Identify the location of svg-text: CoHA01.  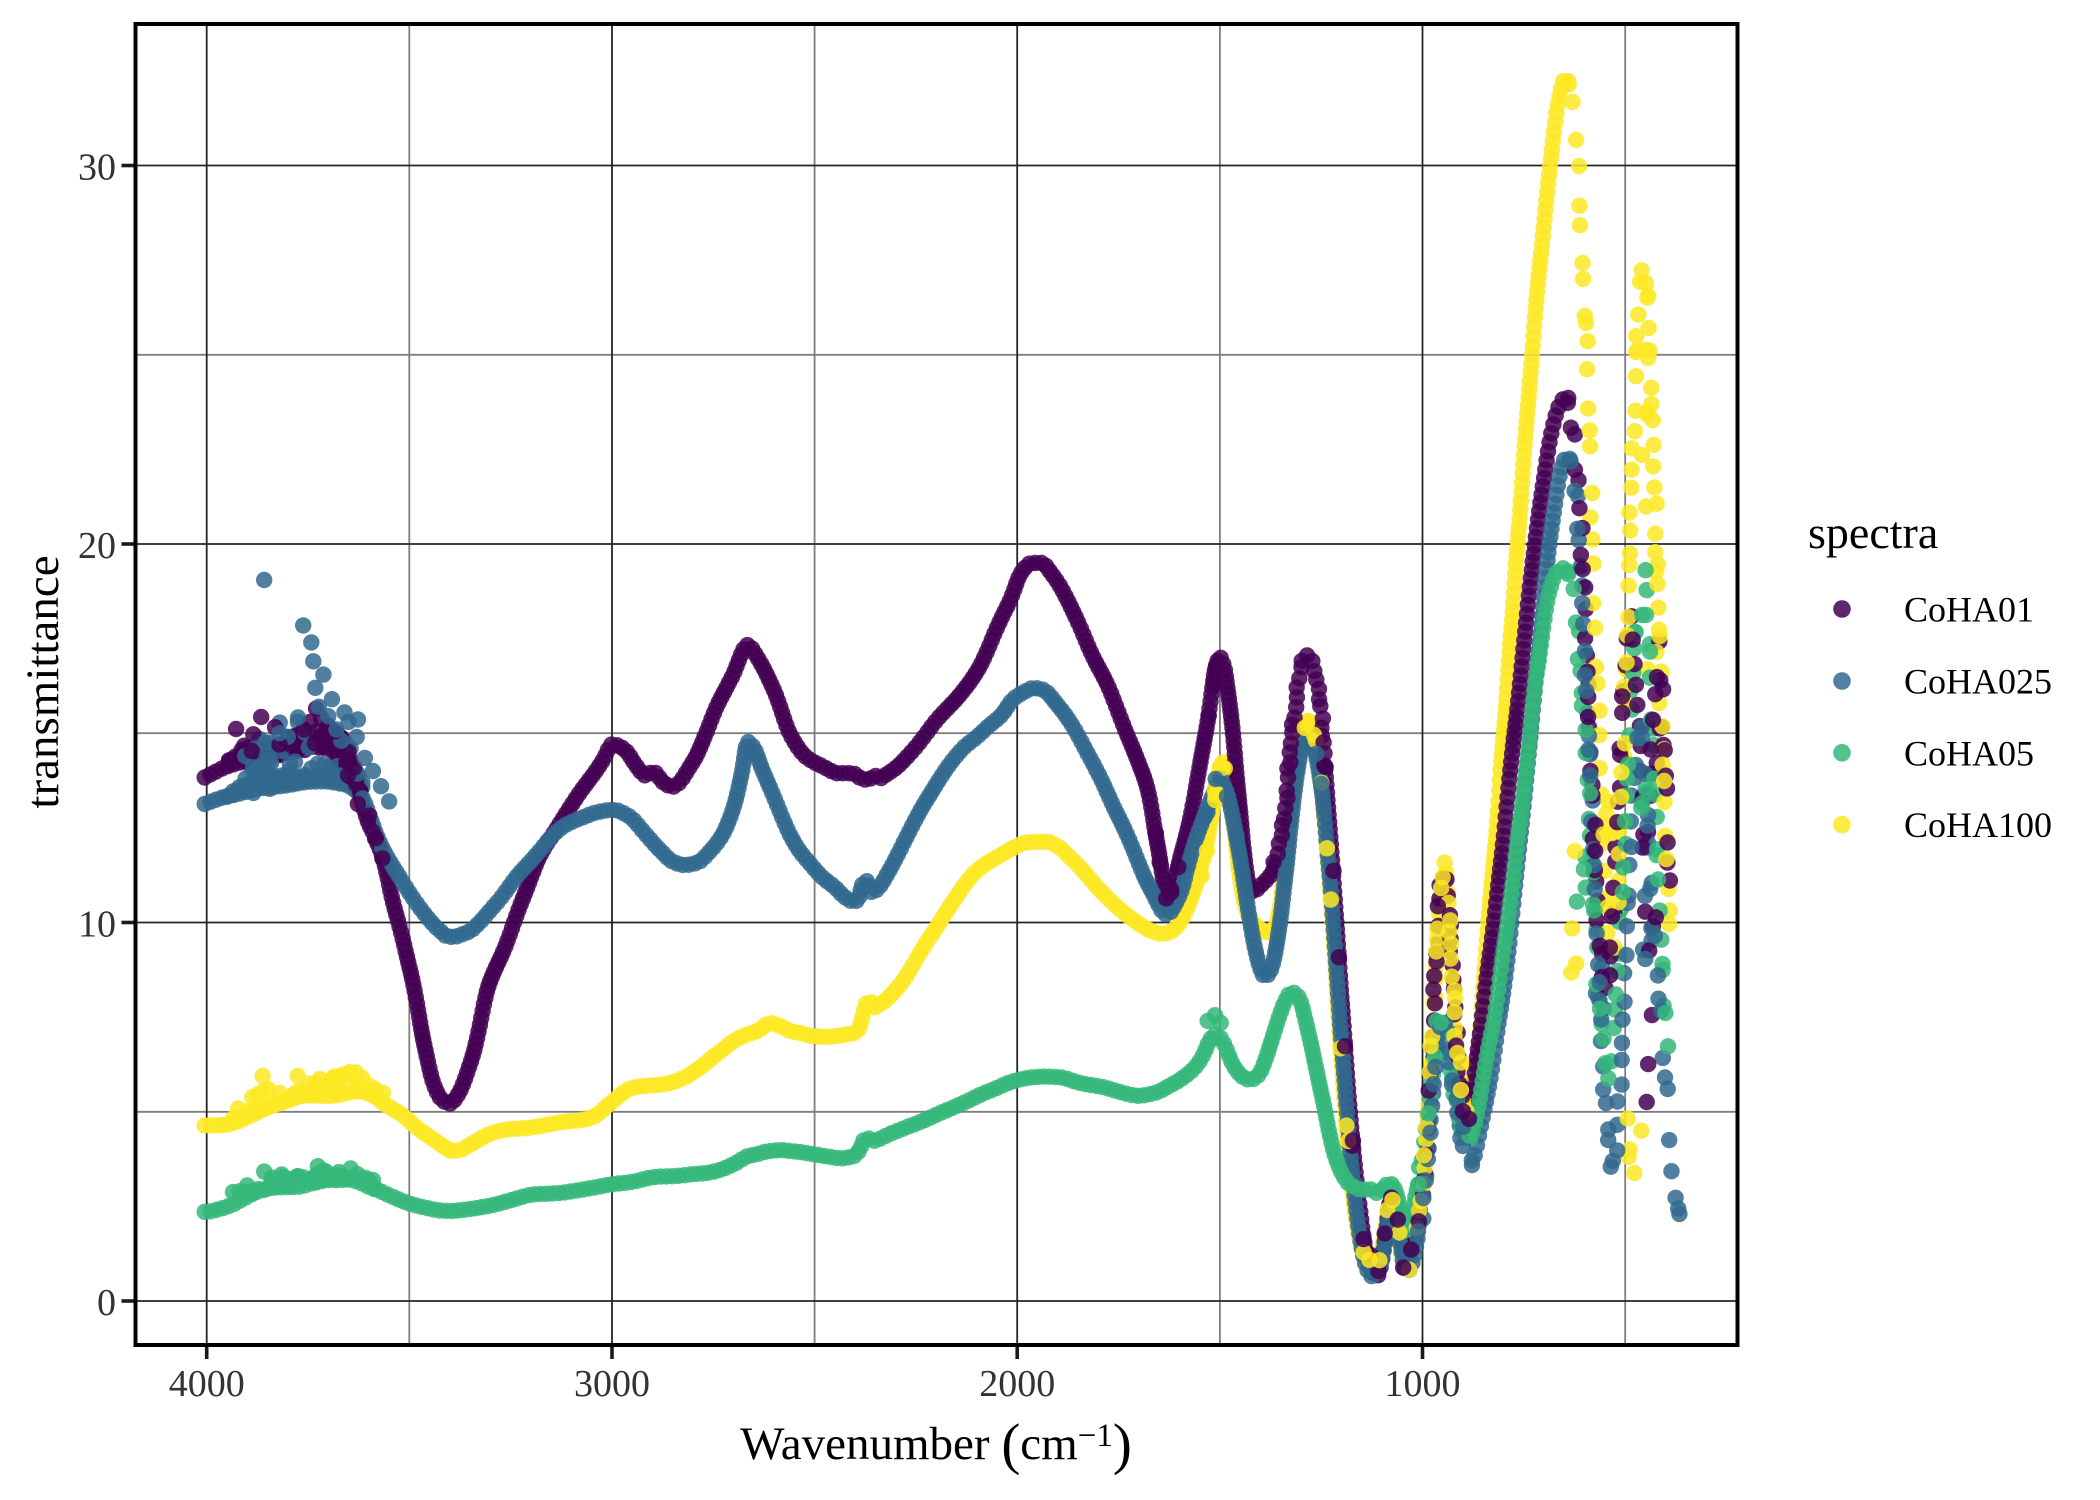
(1969, 610).